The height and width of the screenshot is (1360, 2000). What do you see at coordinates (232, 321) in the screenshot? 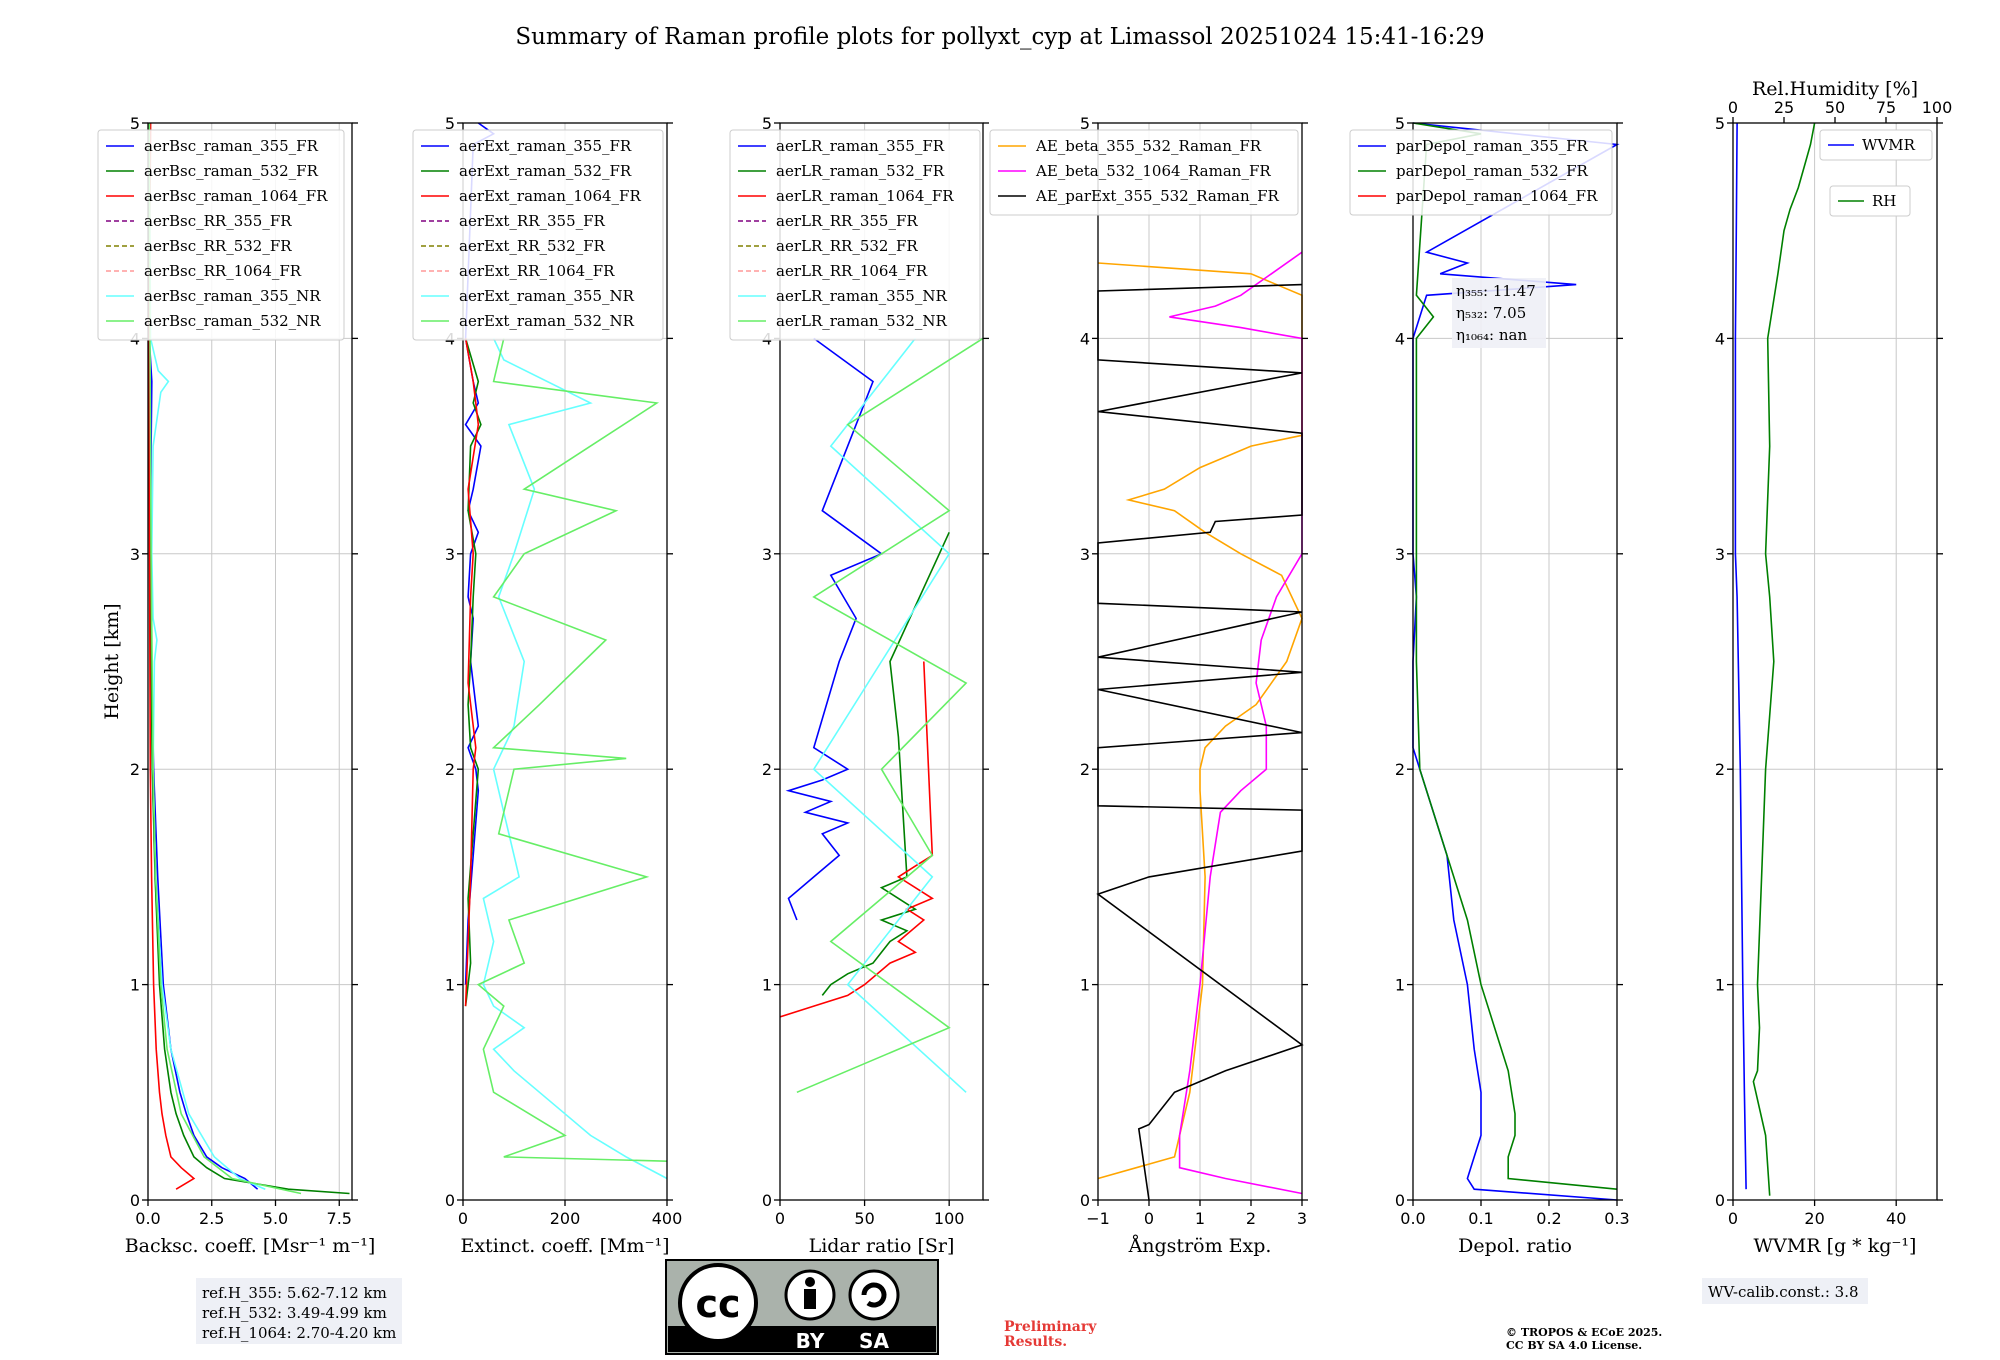
I see `legend-label-bsc-7: aerBsc_raman_532_NR` at bounding box center [232, 321].